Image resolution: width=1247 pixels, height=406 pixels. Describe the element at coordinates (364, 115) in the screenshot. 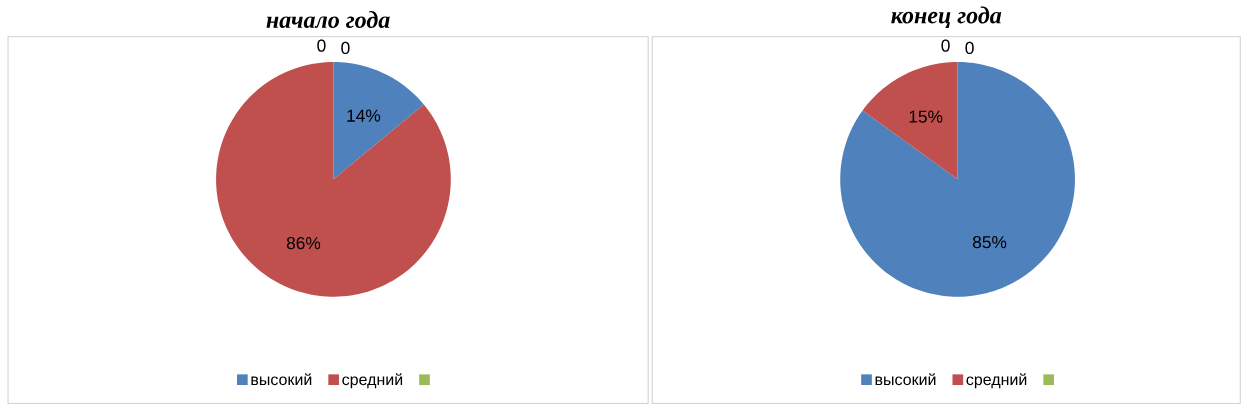

I see `data-label: 14%` at that location.